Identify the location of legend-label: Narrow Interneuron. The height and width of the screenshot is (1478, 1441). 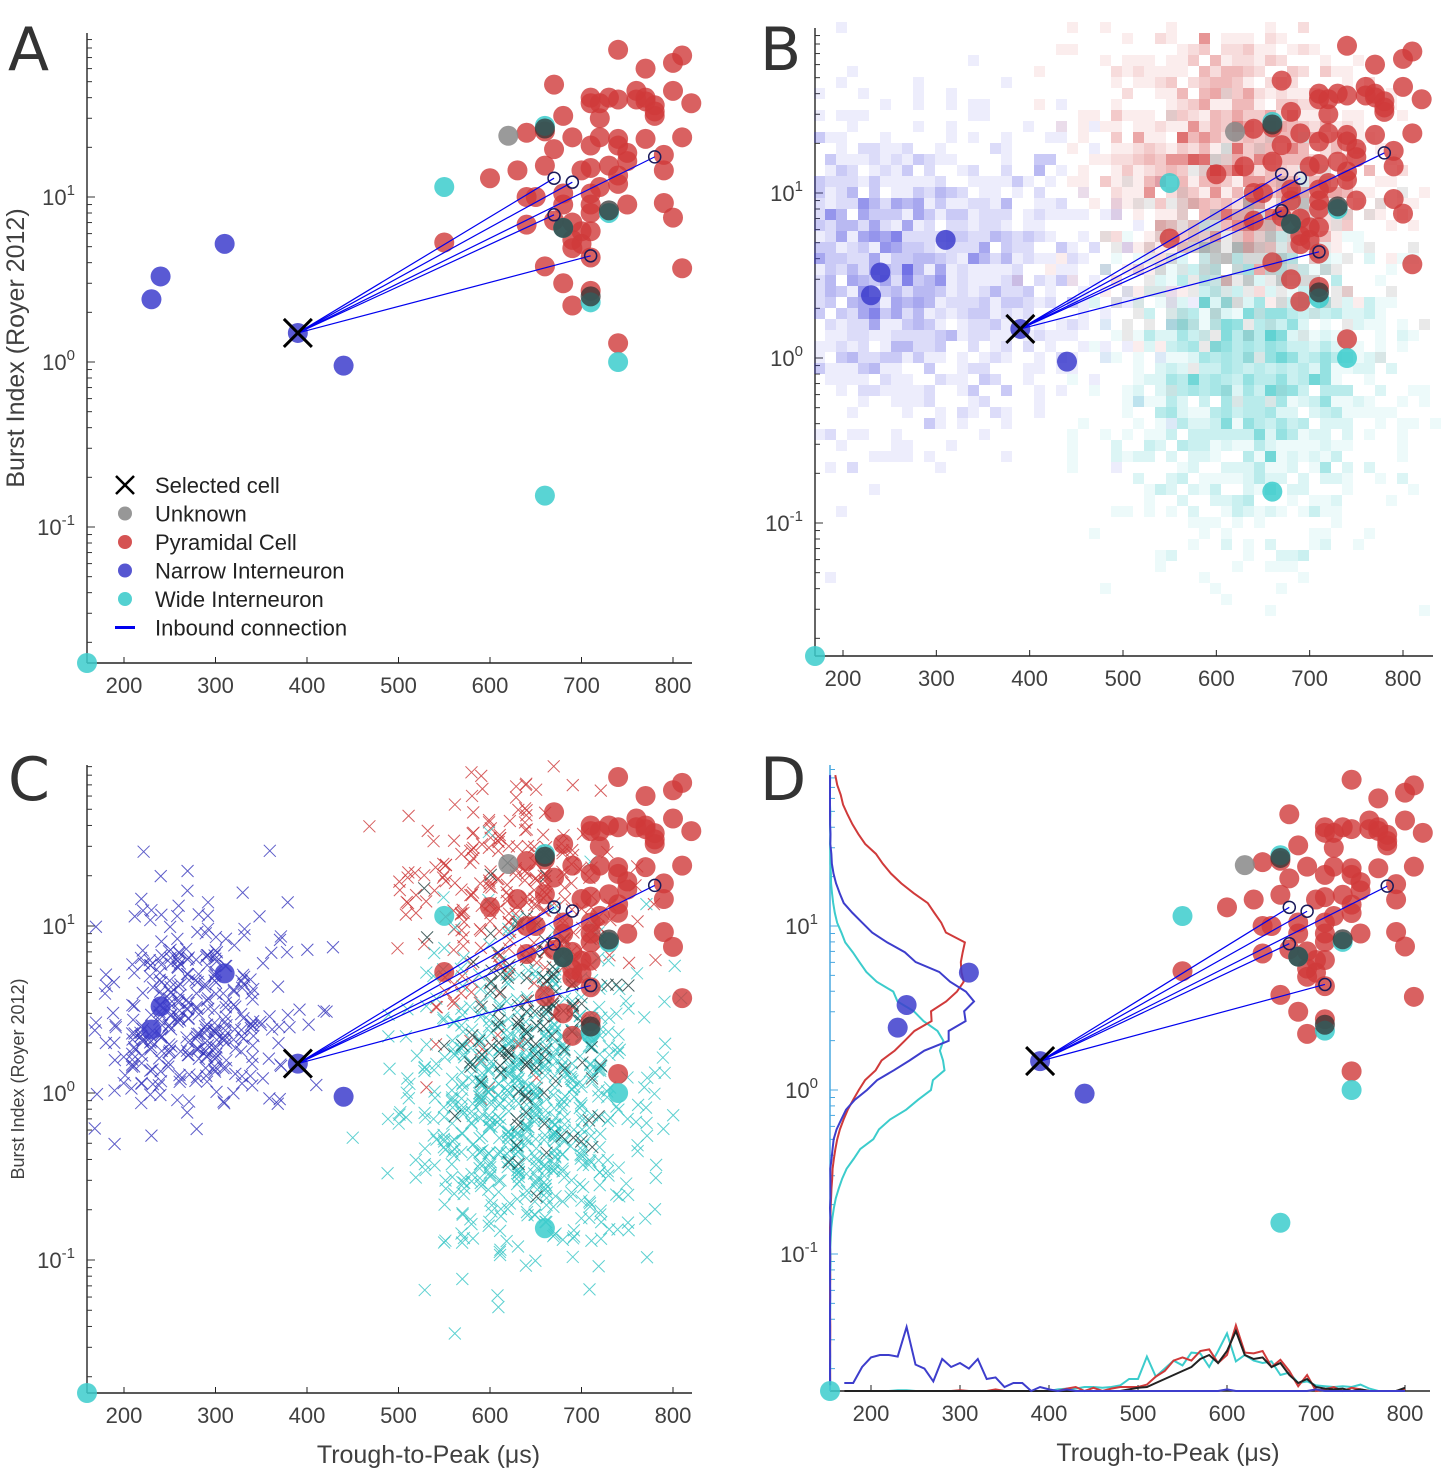
(250, 571).